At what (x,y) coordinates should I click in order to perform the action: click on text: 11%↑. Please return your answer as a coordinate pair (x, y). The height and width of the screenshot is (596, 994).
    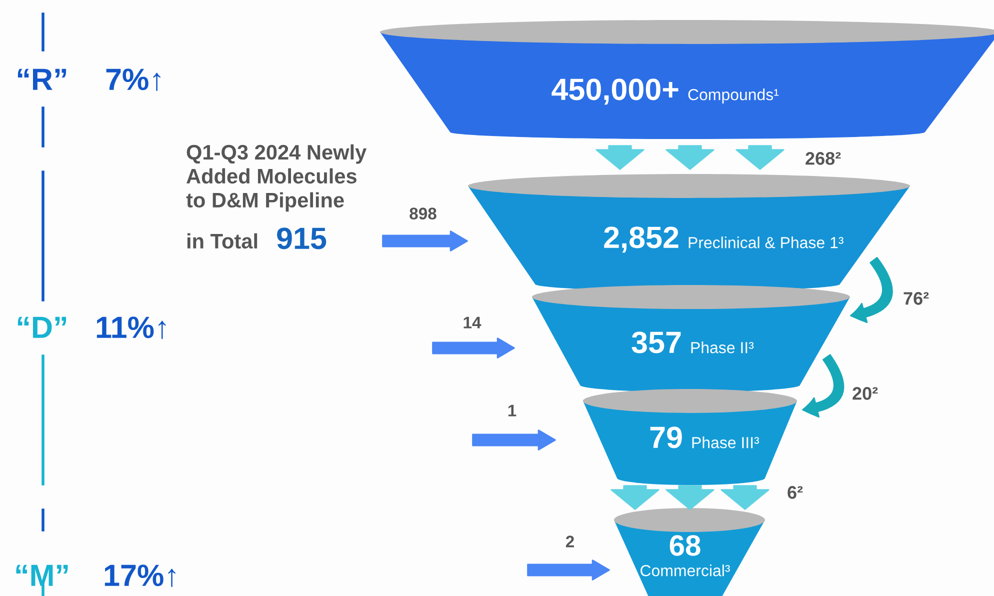
    Looking at the image, I should click on (131, 327).